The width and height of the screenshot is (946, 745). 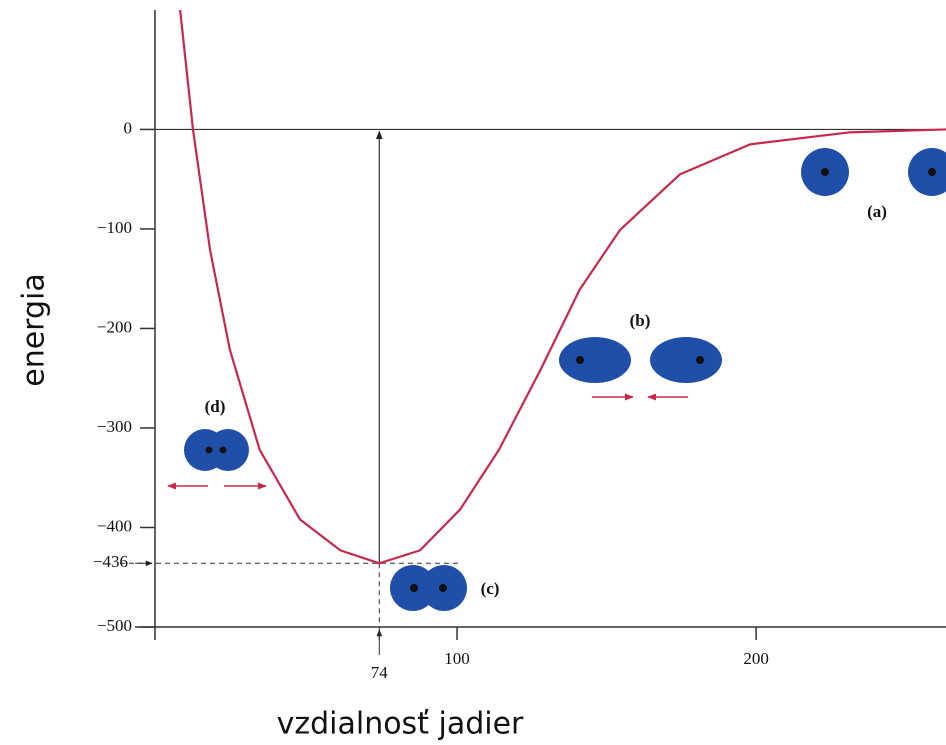 What do you see at coordinates (215, 406) in the screenshot?
I see `annotation: (d)` at bounding box center [215, 406].